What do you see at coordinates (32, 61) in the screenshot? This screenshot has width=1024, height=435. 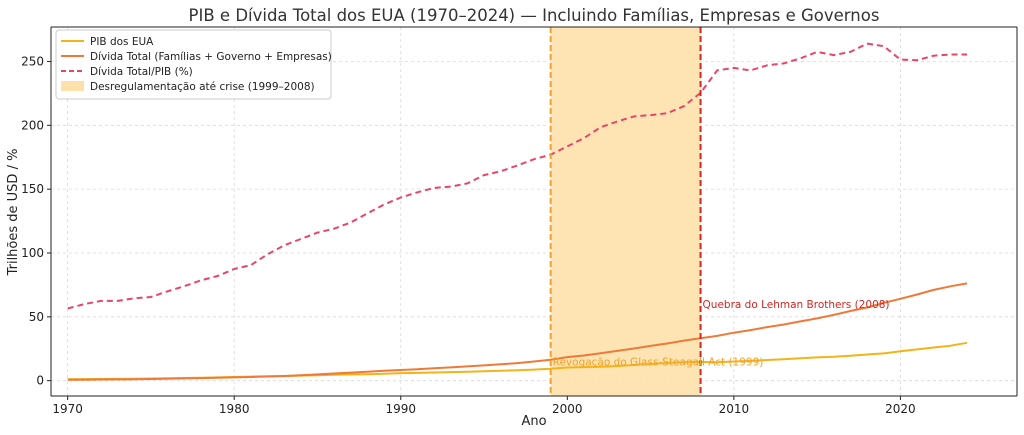 I see `y-tick-label: 250` at bounding box center [32, 61].